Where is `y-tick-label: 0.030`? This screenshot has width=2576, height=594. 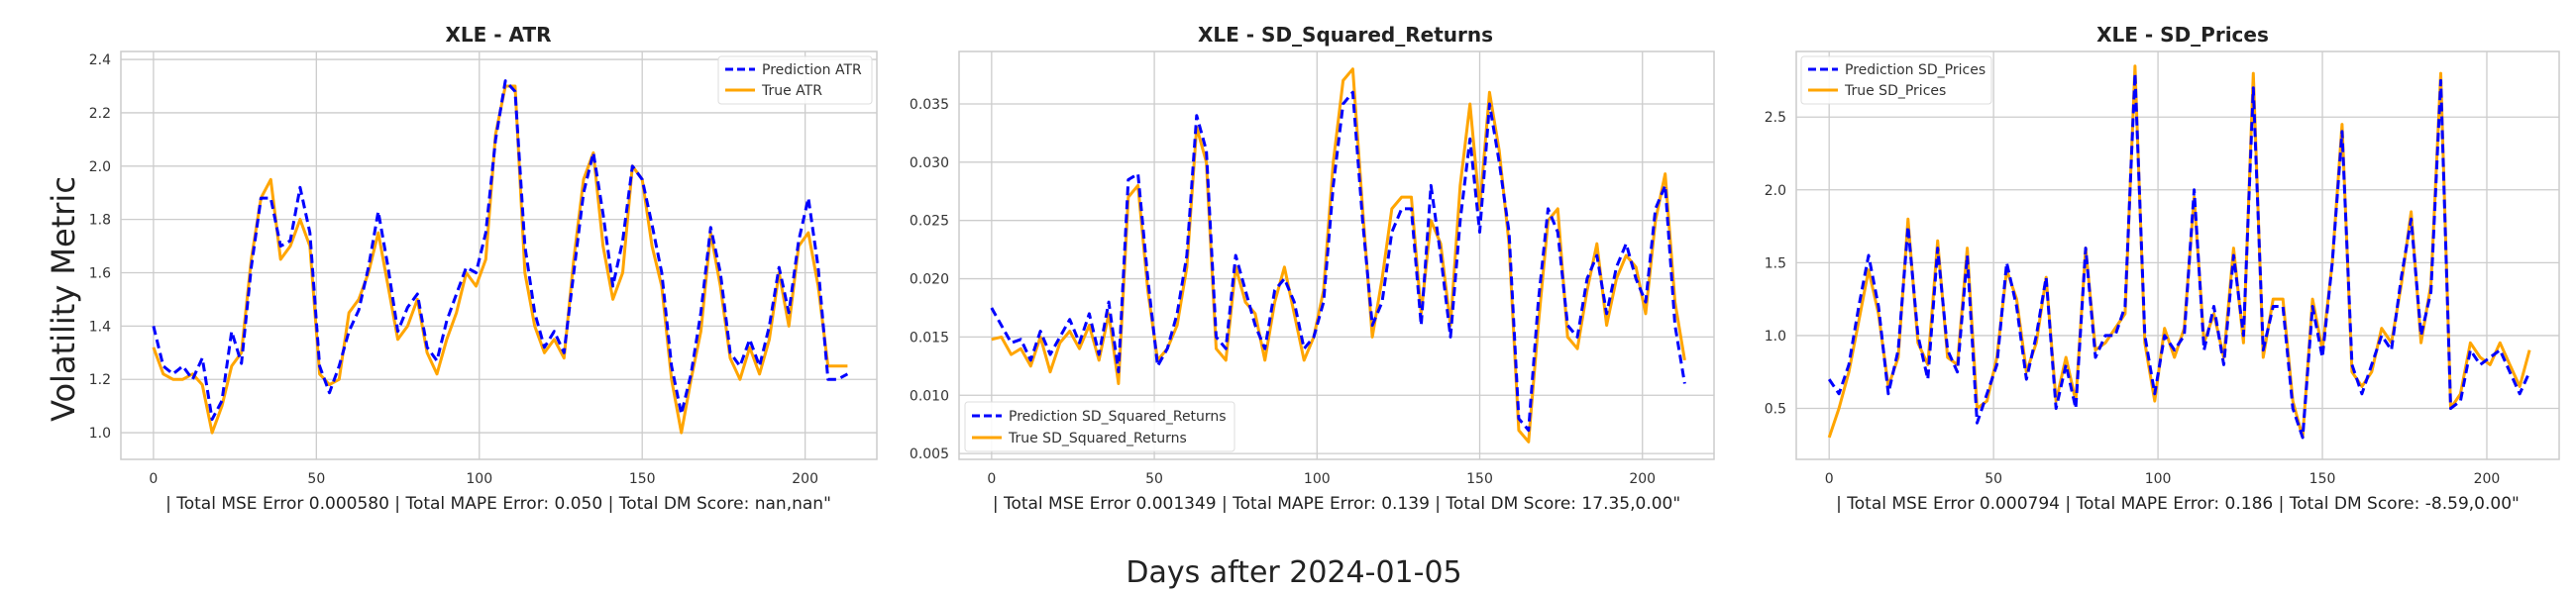 y-tick-label: 0.030 is located at coordinates (929, 163).